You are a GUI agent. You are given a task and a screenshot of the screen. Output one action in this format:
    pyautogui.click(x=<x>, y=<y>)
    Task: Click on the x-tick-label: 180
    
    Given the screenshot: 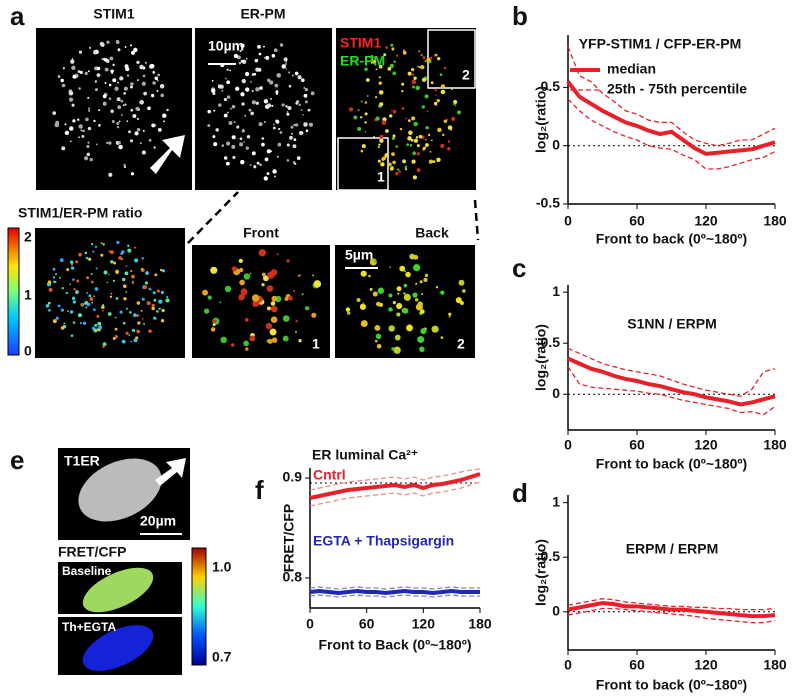 What is the action you would take?
    pyautogui.click(x=775, y=665)
    